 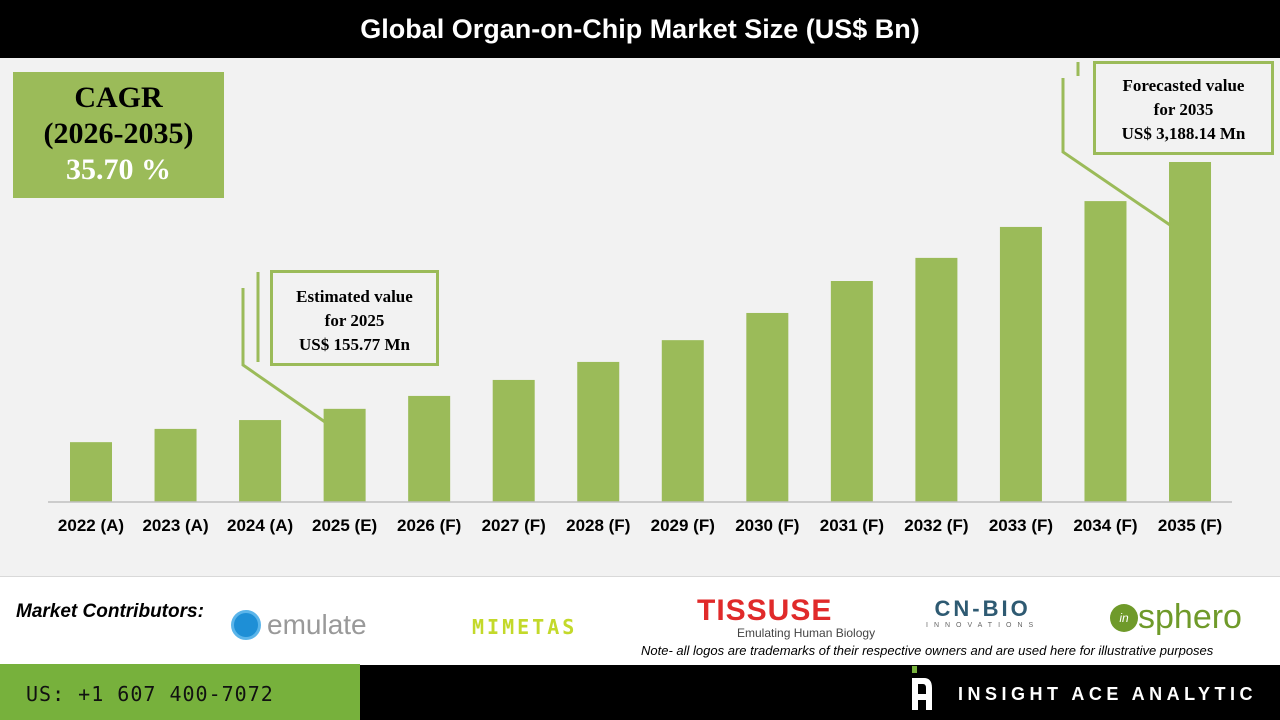 What do you see at coordinates (91, 525) in the screenshot?
I see `x-tick-label: 2022 (A)` at bounding box center [91, 525].